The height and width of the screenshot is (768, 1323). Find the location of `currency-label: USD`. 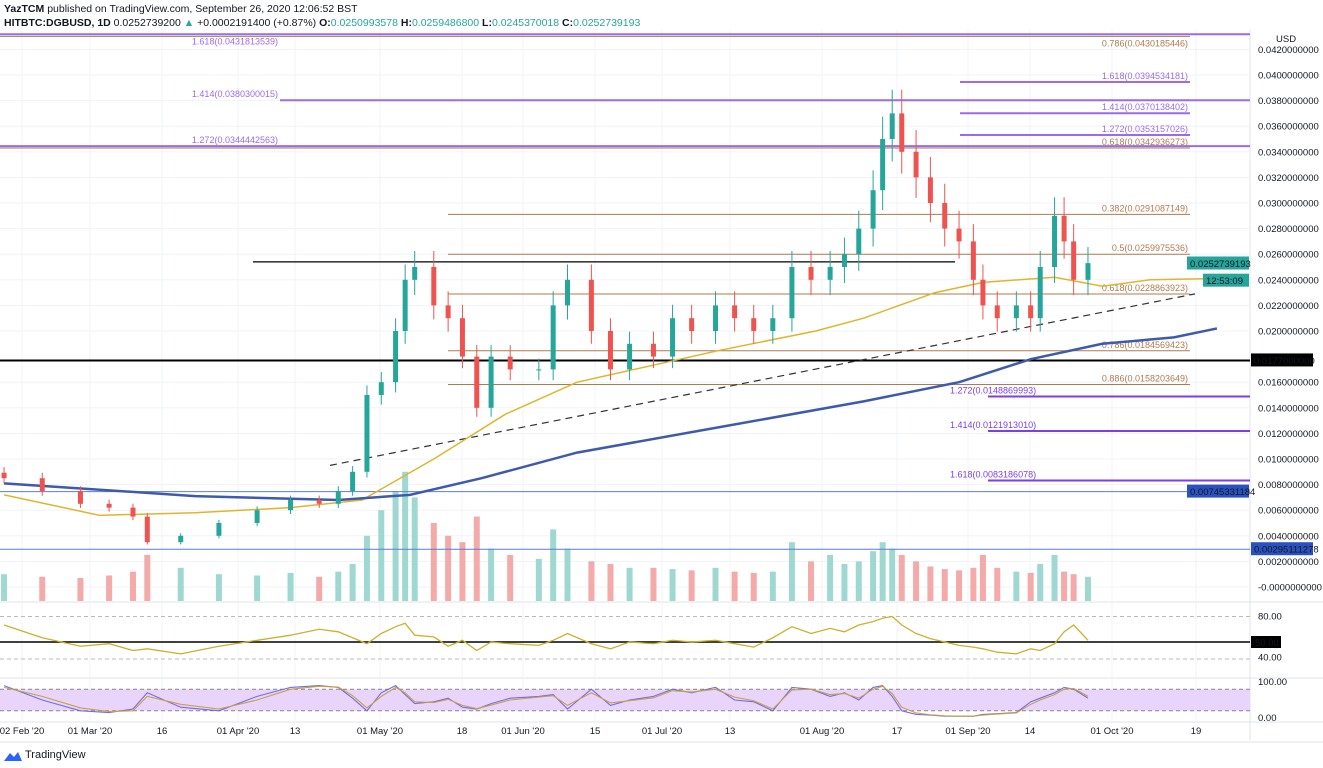

currency-label: USD is located at coordinates (1286, 39).